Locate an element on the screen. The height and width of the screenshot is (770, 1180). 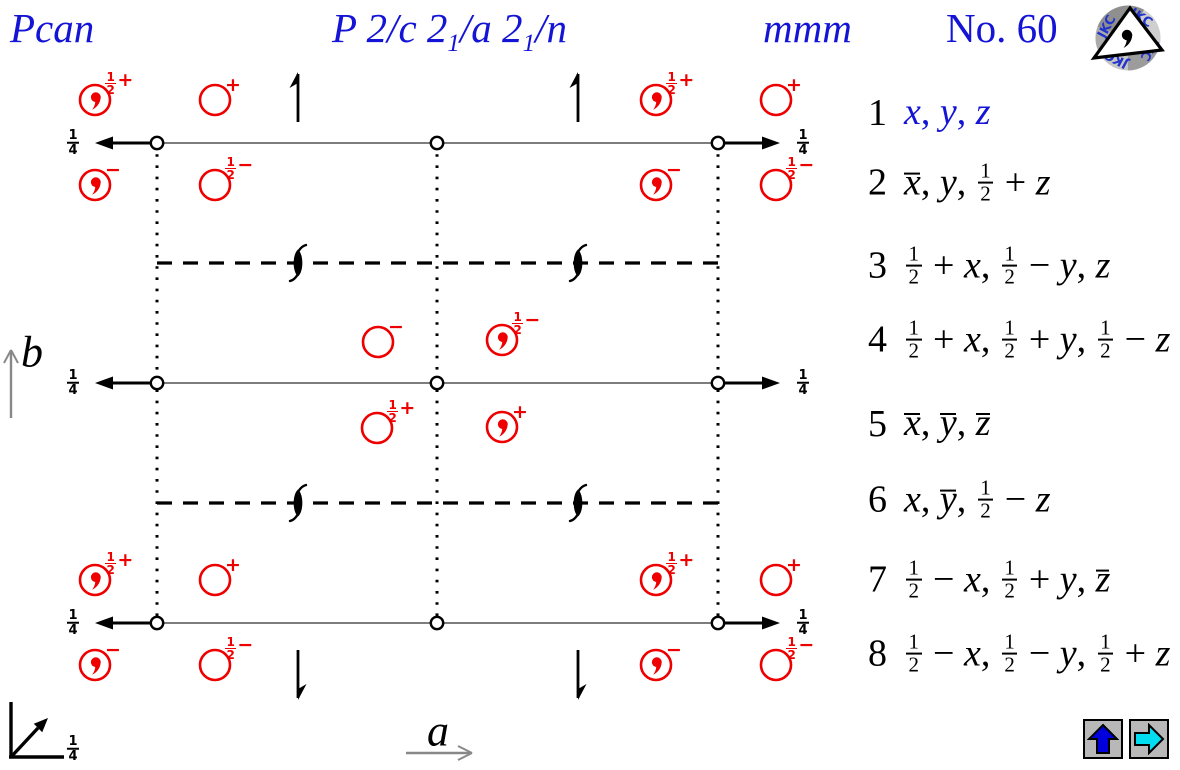
symmetry-op-number: 1 is located at coordinates (877, 113).